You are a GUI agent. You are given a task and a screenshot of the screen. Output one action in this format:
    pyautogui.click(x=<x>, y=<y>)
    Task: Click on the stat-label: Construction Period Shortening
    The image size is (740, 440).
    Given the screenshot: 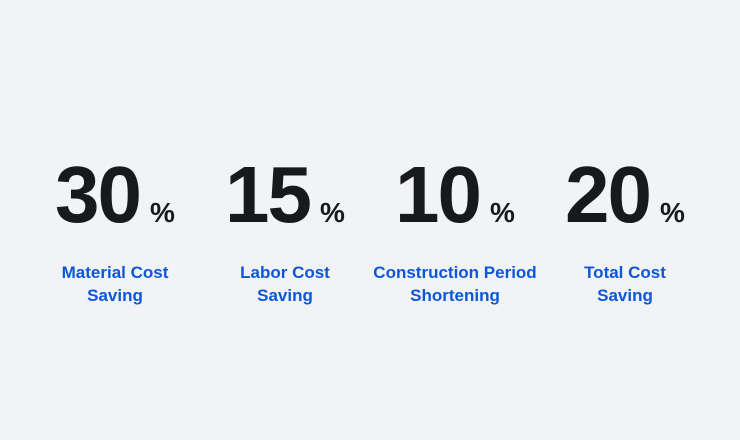 What is the action you would take?
    pyautogui.click(x=454, y=284)
    